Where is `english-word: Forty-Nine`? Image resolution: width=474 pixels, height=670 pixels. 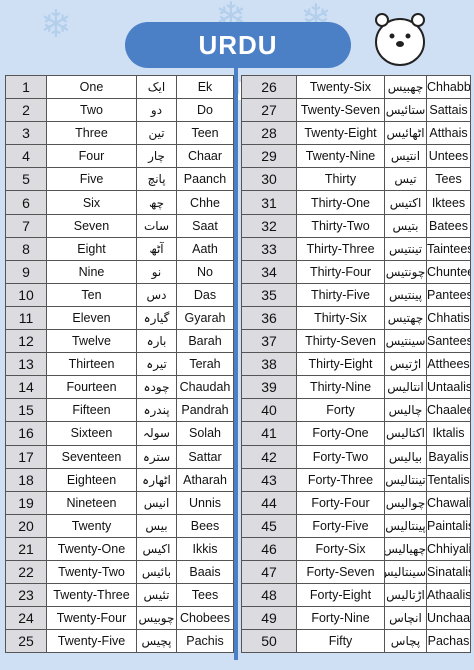 english-word: Forty-Nine is located at coordinates (340, 618).